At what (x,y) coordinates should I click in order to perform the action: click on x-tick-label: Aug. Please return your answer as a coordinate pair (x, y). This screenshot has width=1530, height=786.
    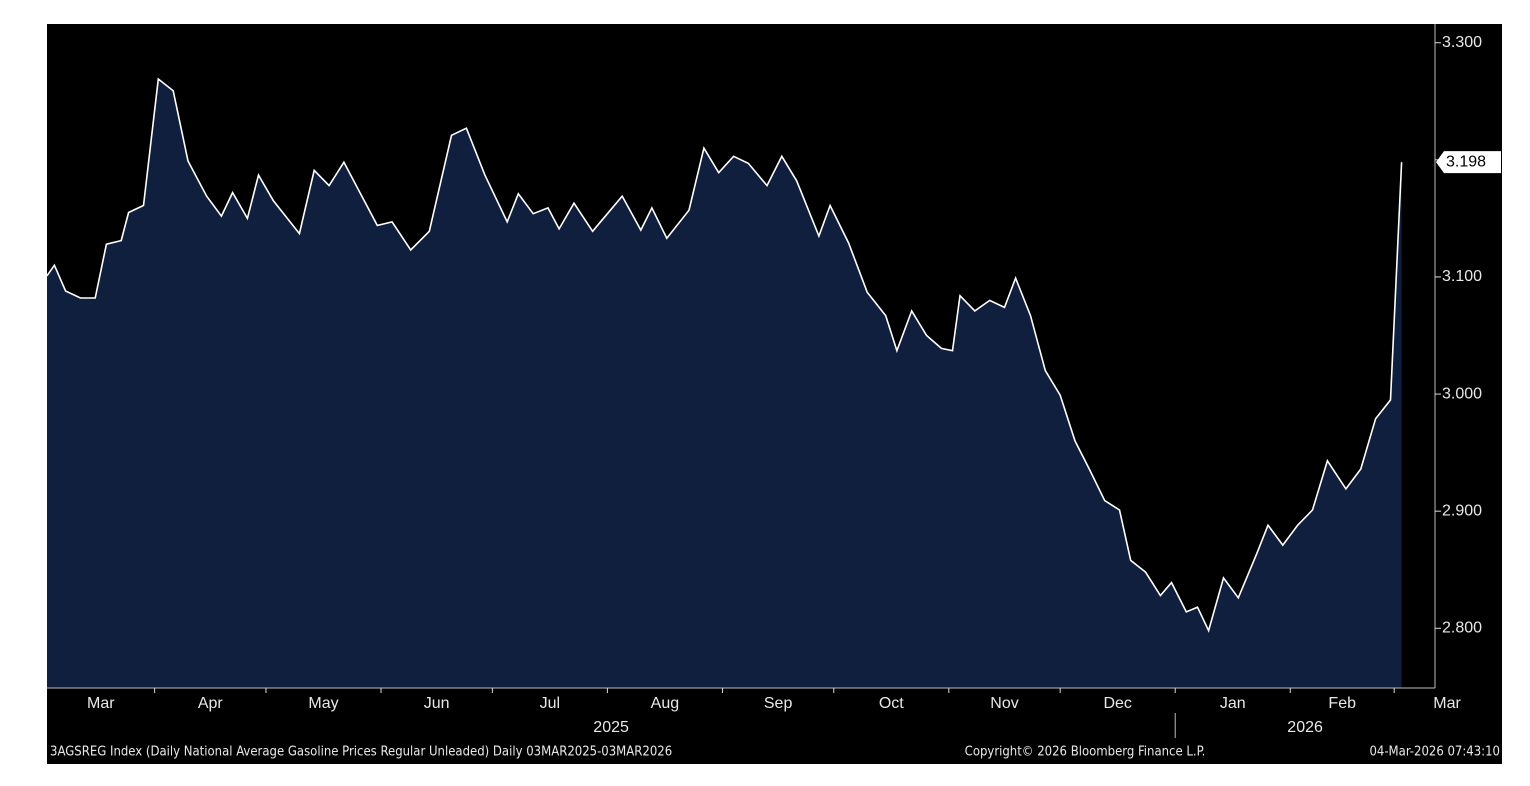
    Looking at the image, I should click on (665, 703).